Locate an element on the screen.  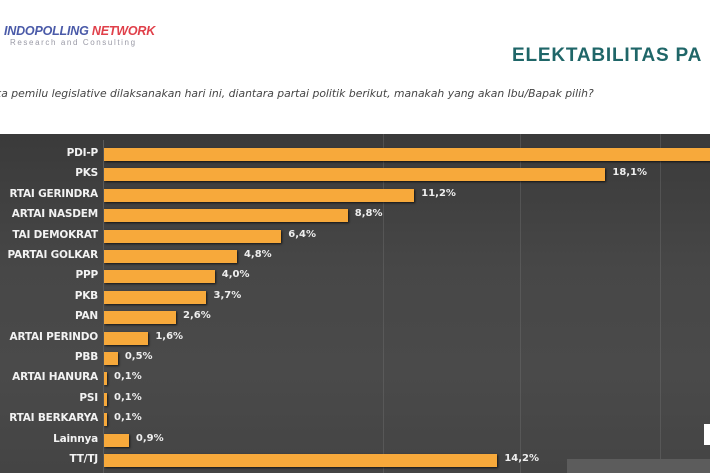
category-label: PKS is located at coordinates (86, 173).